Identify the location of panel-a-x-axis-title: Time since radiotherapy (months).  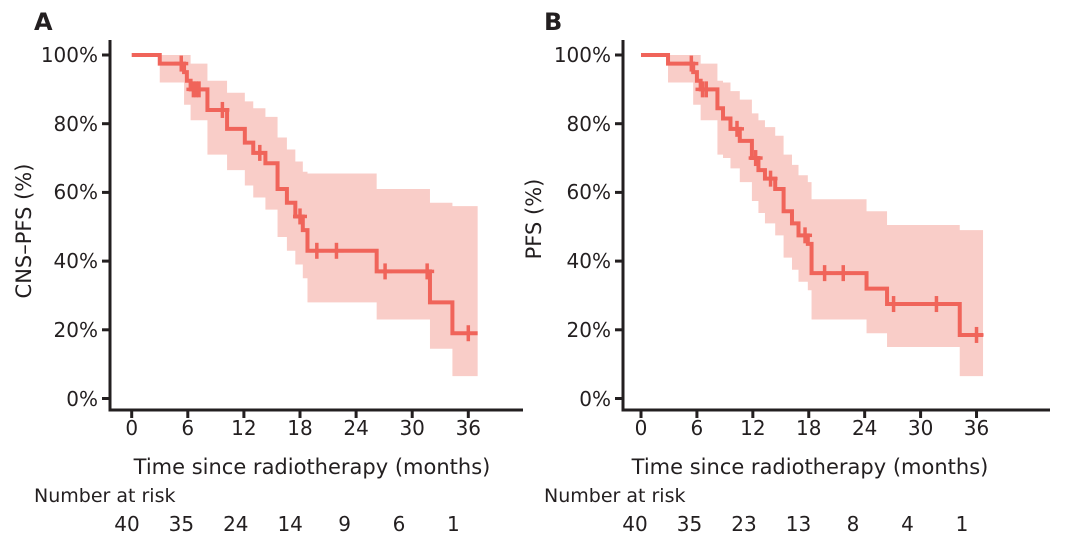
(312, 467).